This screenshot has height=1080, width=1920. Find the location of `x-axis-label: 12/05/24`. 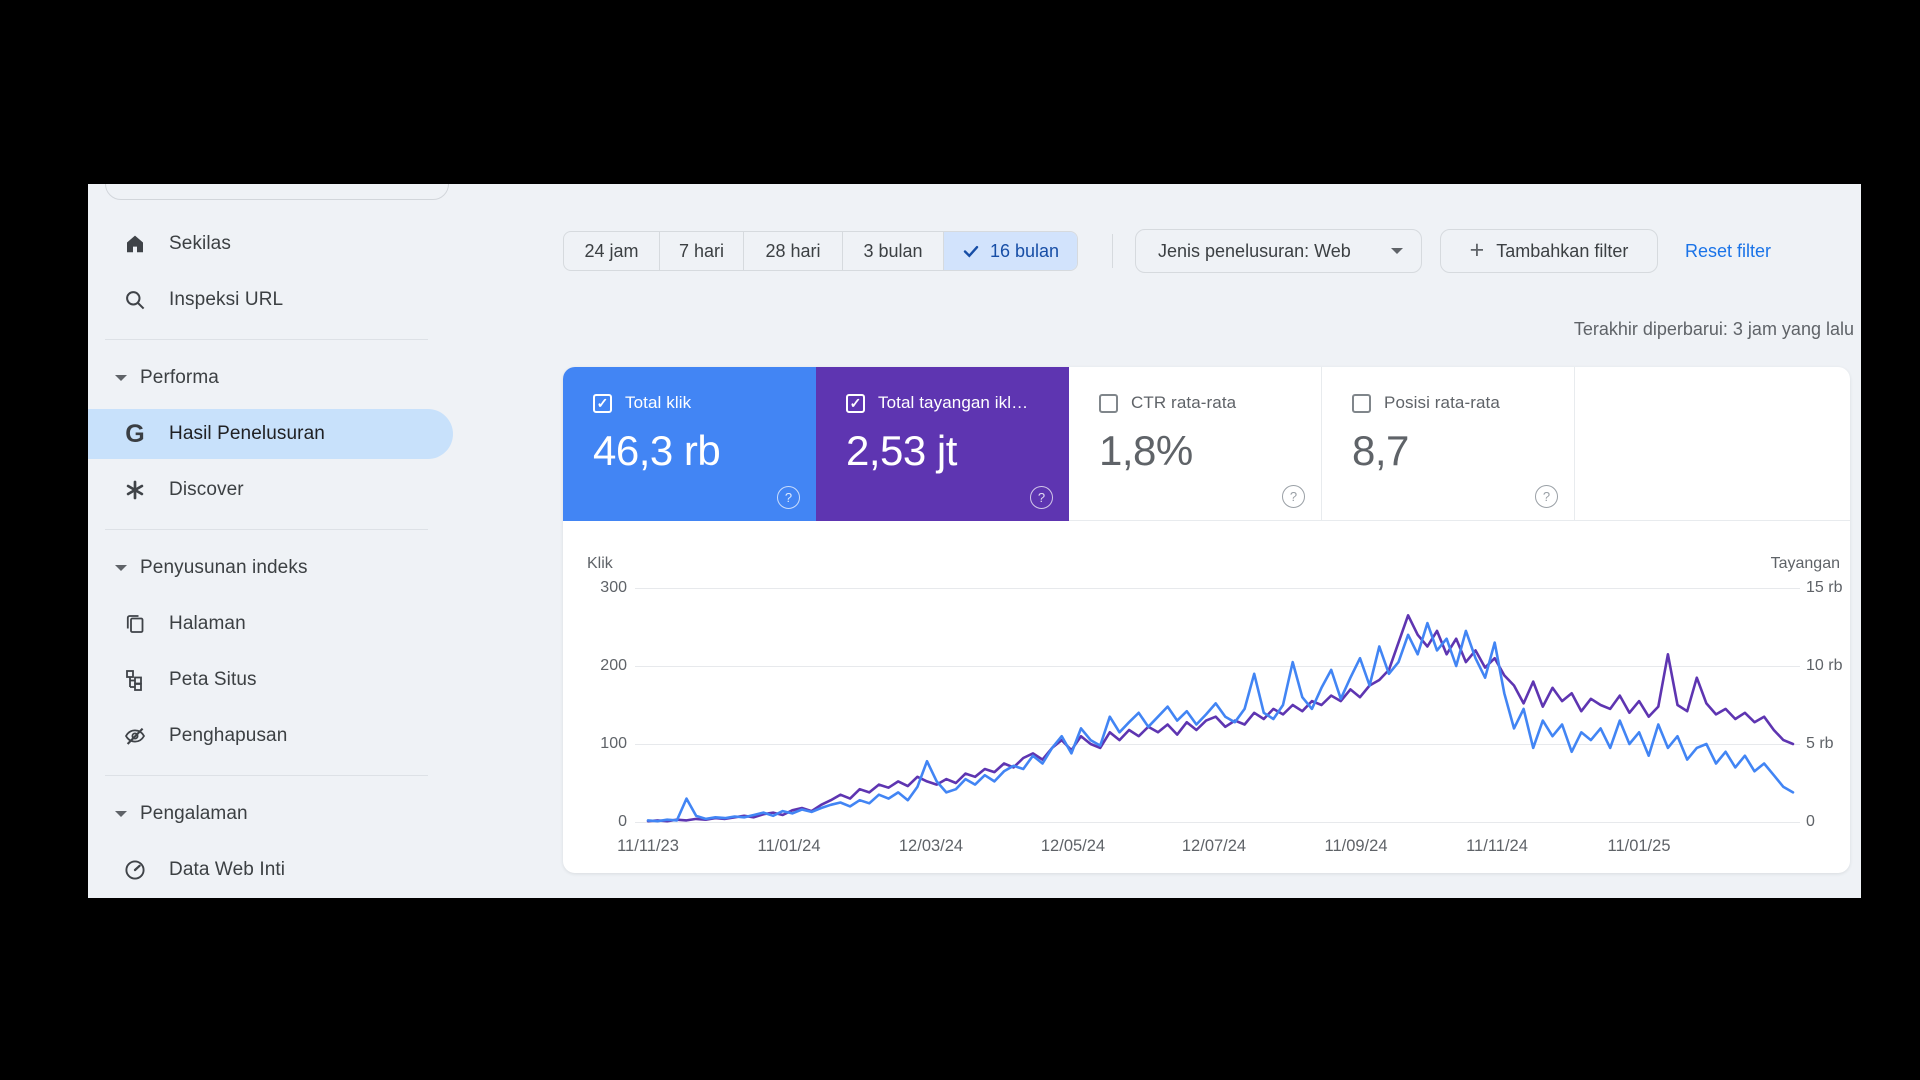

x-axis-label: 12/05/24 is located at coordinates (1073, 846).